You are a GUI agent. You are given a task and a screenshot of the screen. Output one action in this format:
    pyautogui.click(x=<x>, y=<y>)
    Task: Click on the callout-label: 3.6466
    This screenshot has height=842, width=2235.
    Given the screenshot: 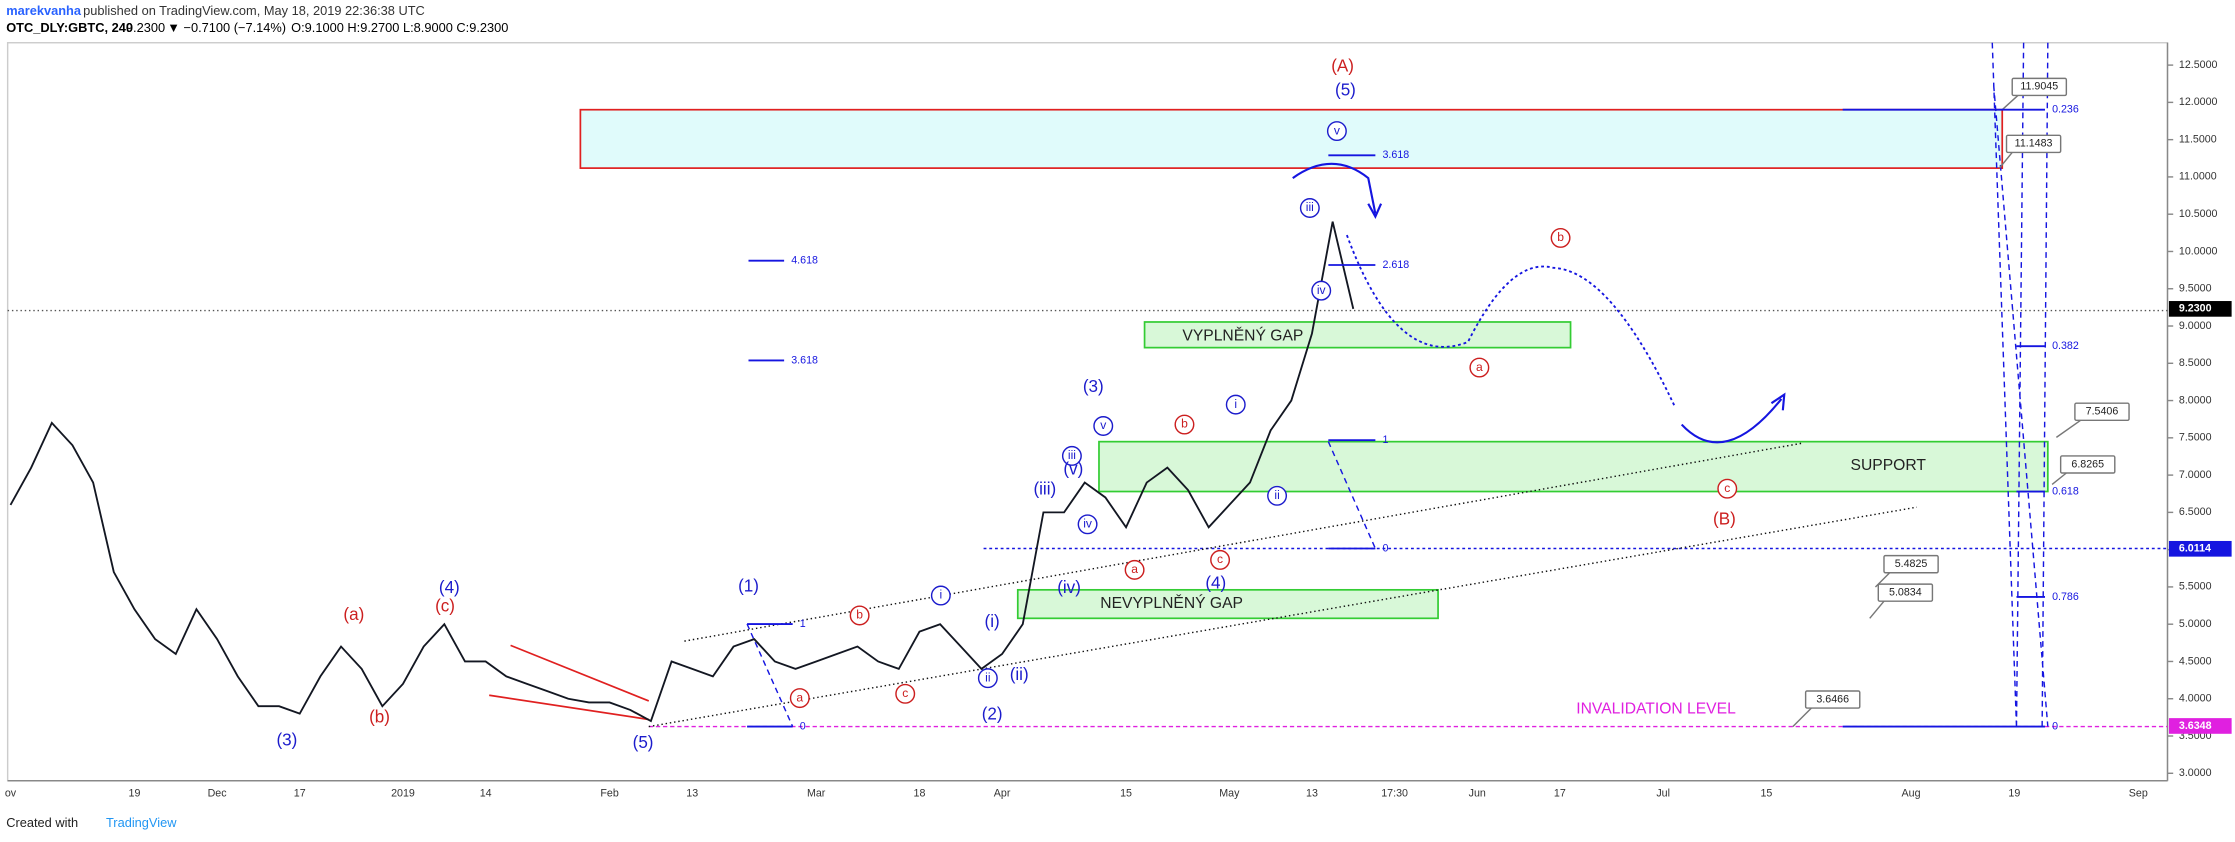 What is the action you would take?
    pyautogui.click(x=1832, y=699)
    